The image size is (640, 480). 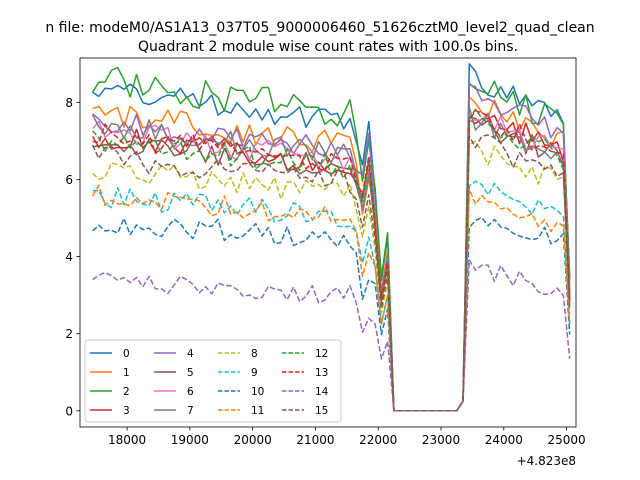 What do you see at coordinates (213, 381) in the screenshot?
I see `legend-frame` at bounding box center [213, 381].